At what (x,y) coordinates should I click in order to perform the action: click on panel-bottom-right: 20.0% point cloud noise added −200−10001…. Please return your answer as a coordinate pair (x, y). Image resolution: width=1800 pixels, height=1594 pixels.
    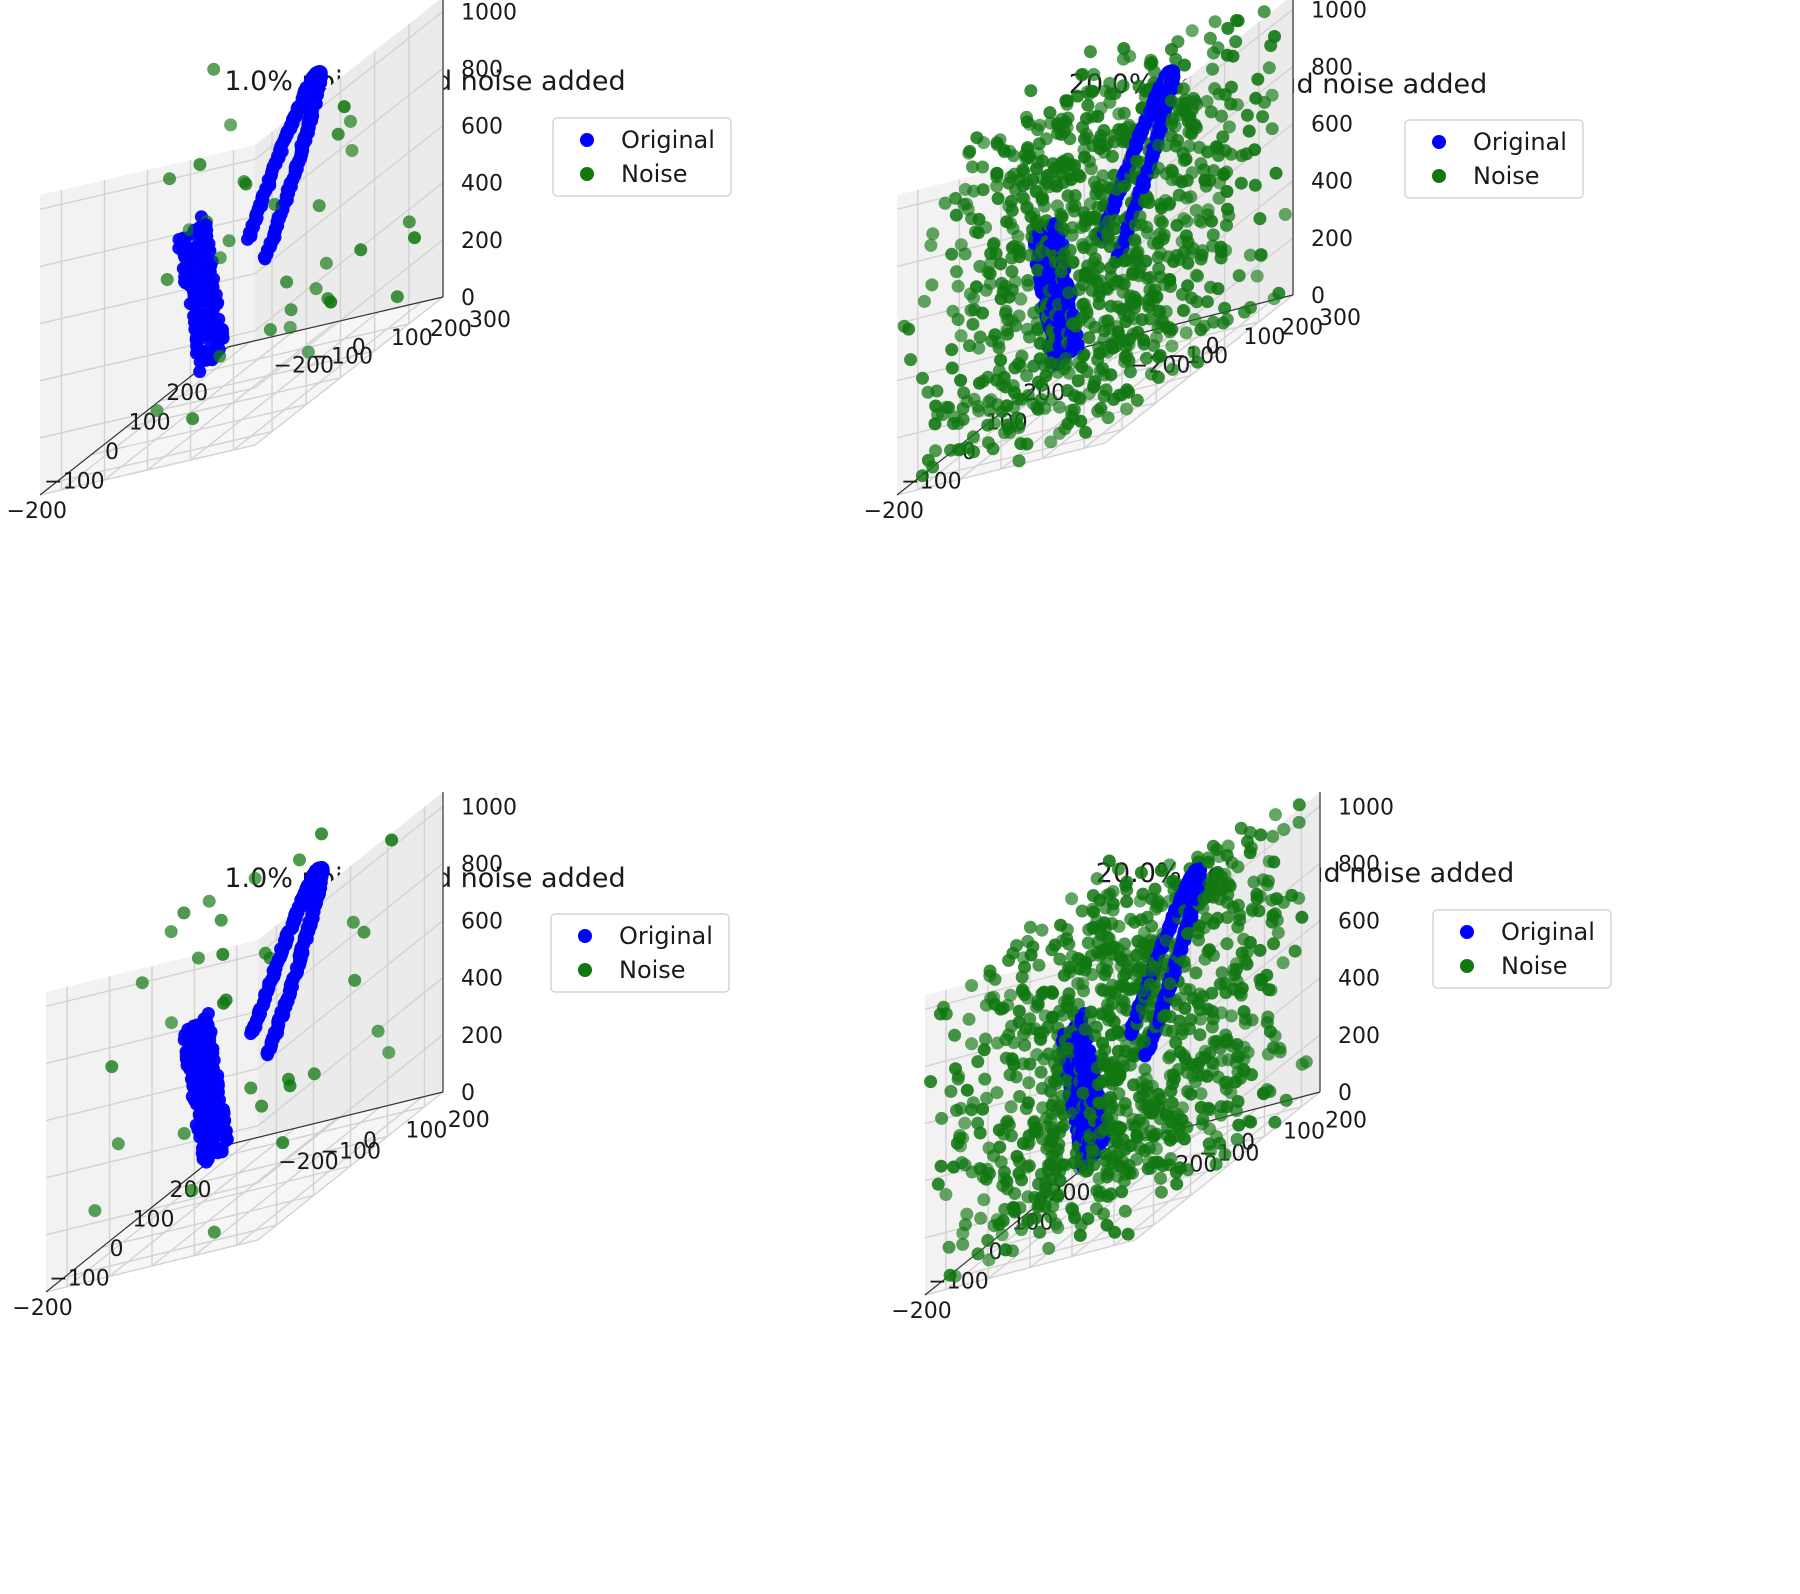
    Looking at the image, I should click on (1251, 1058).